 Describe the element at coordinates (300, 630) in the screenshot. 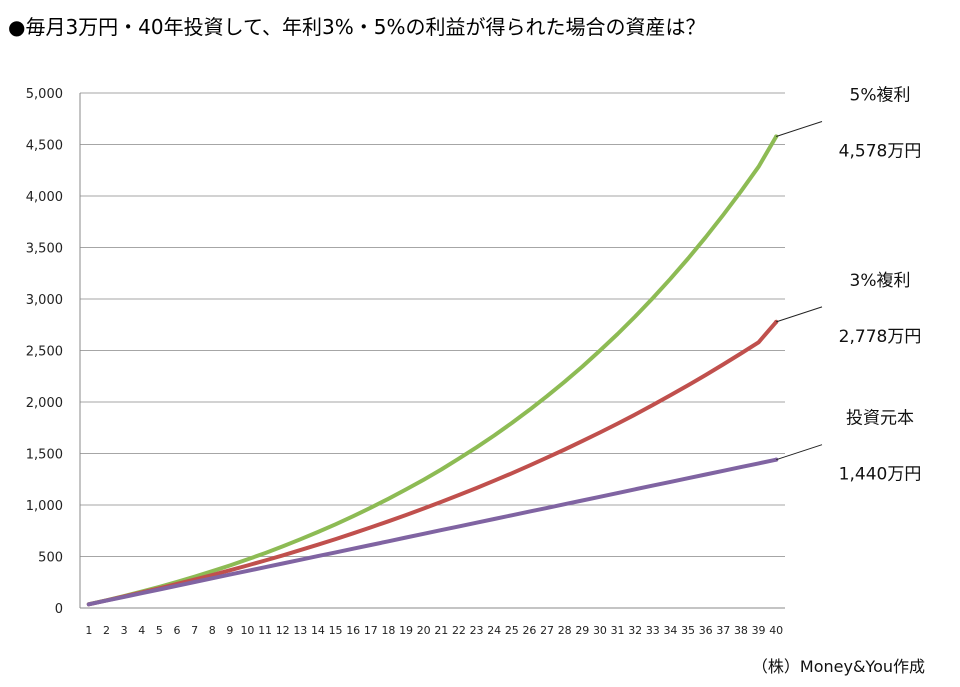

I see `x-tick-label: 13` at that location.